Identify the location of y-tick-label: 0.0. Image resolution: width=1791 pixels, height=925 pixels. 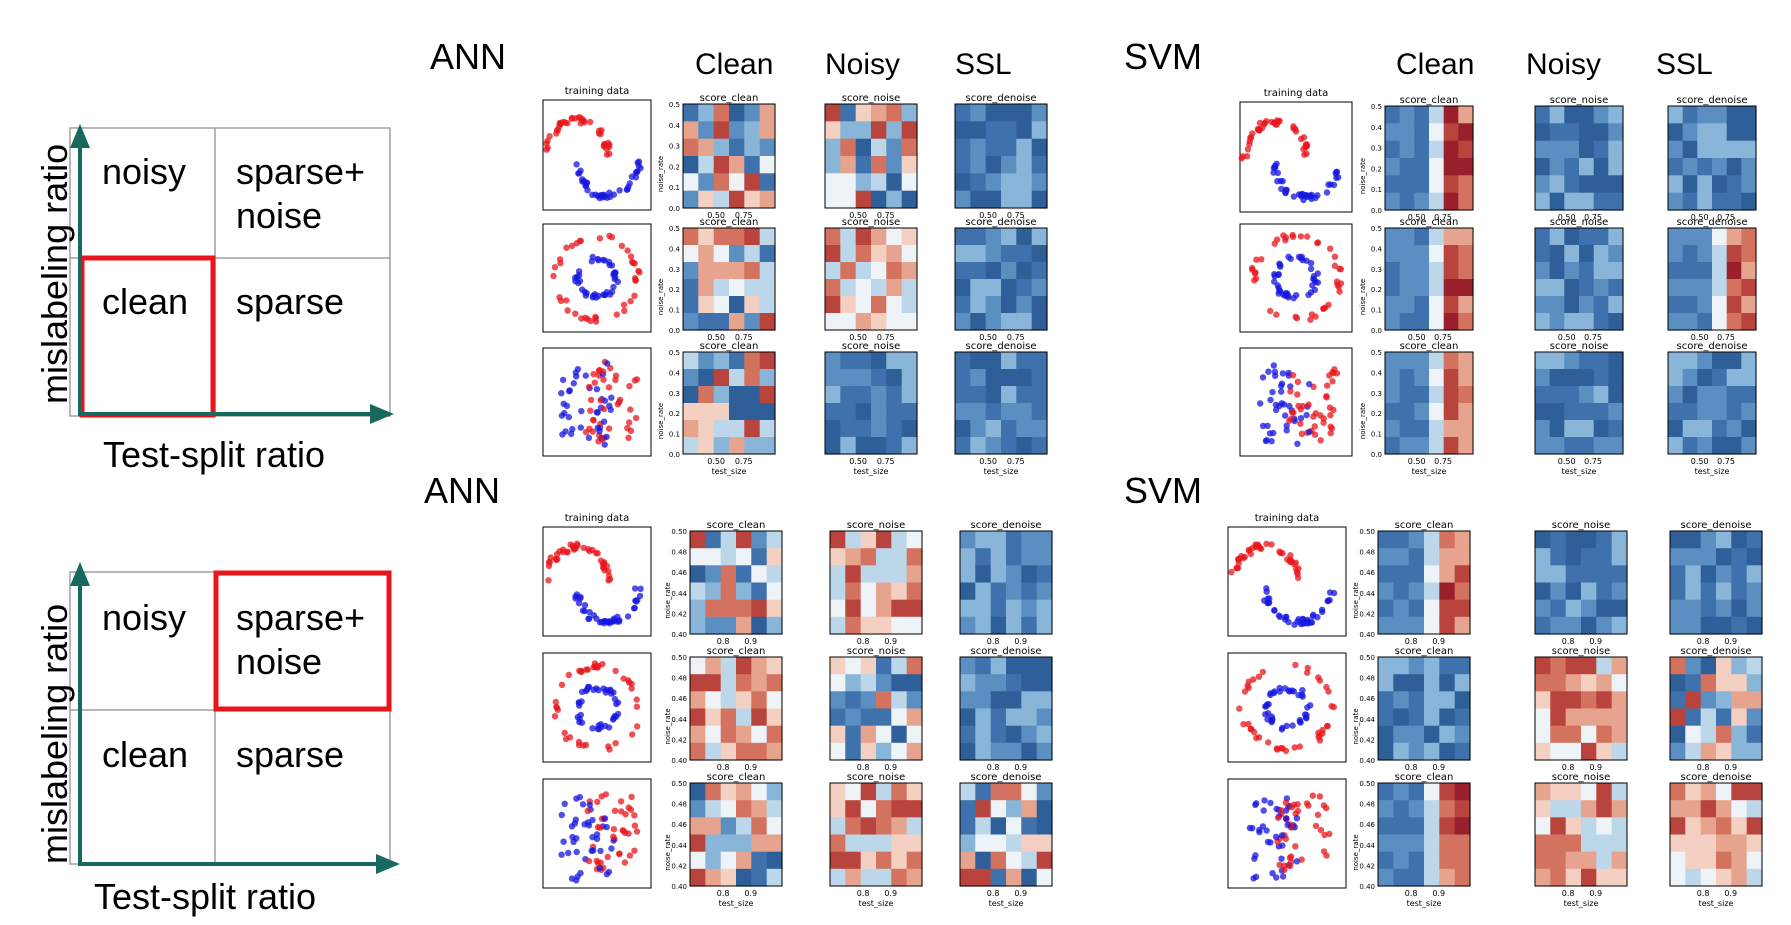
(1376, 455).